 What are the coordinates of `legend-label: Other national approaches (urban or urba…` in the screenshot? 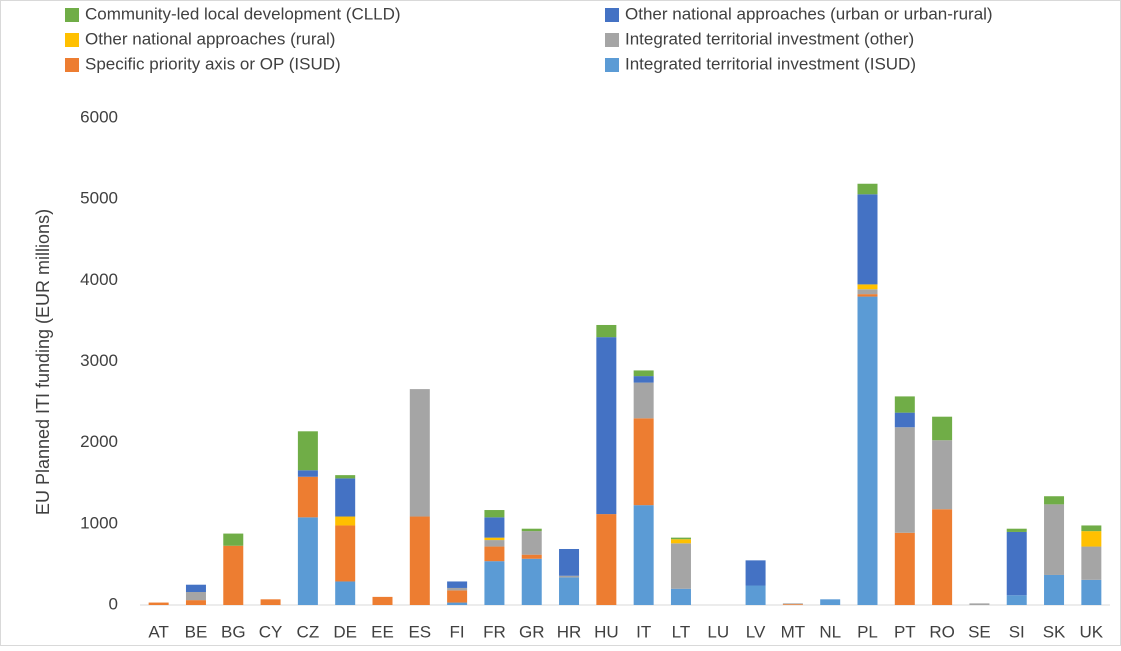 It's located at (809, 13).